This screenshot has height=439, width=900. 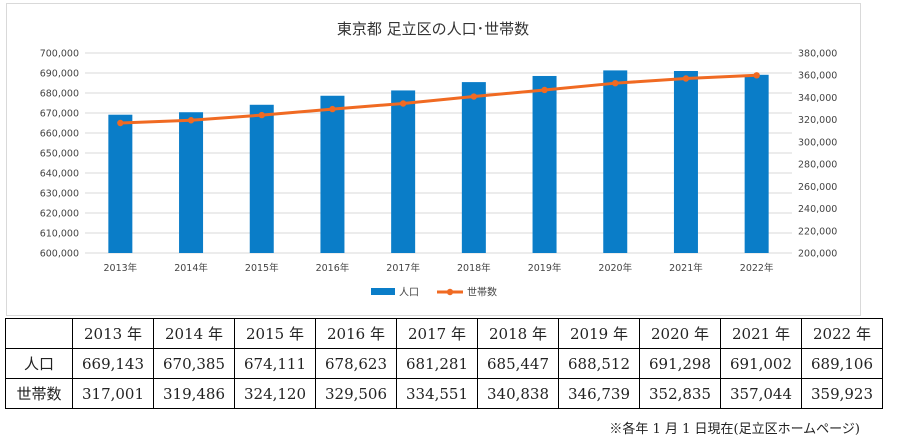 I want to click on table-cell: 678,623, so click(x=356, y=363).